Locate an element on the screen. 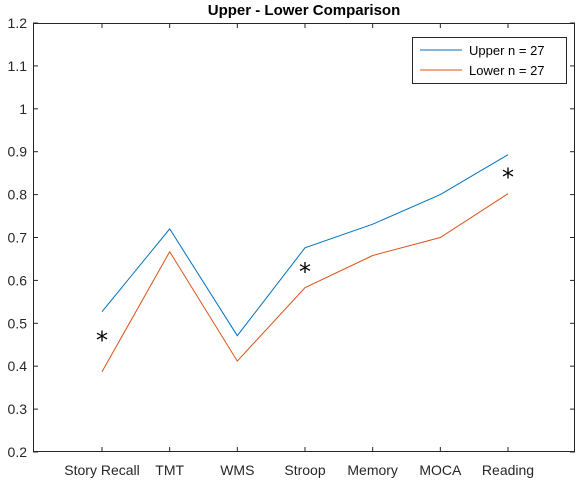 The image size is (583, 485). y-tick-label-7: 0.9 is located at coordinates (18, 152).